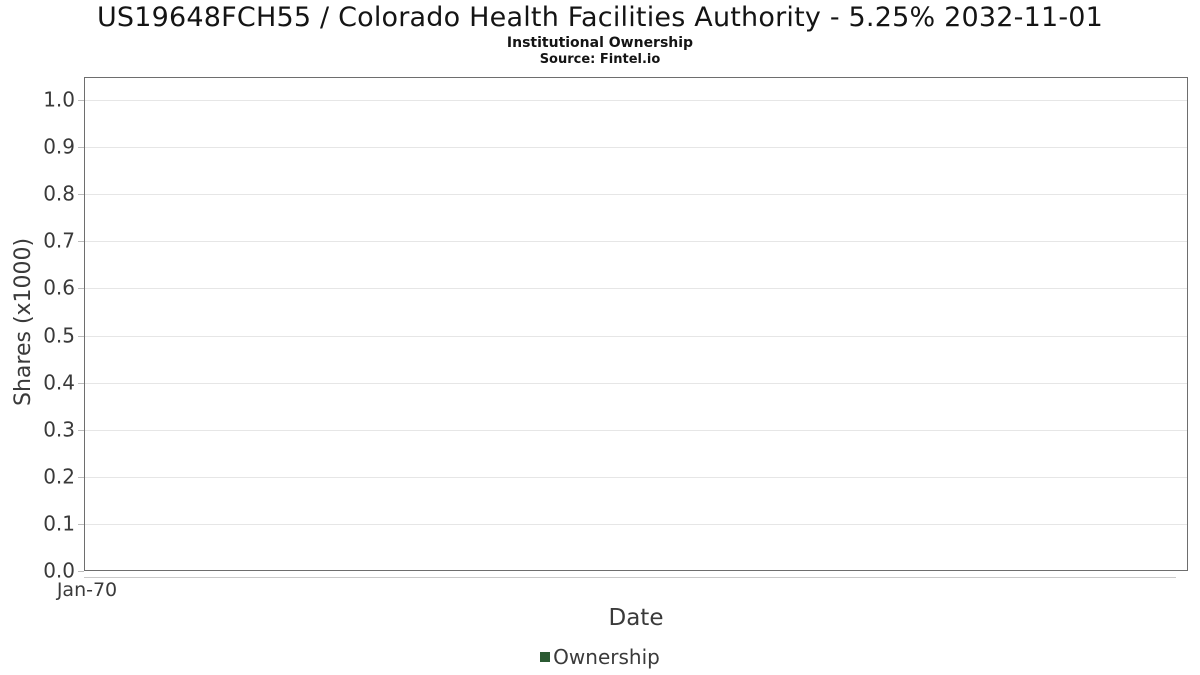 The image size is (1200, 675). What do you see at coordinates (600, 59) in the screenshot?
I see `chart-source-attribution: Source: Fintel.io` at bounding box center [600, 59].